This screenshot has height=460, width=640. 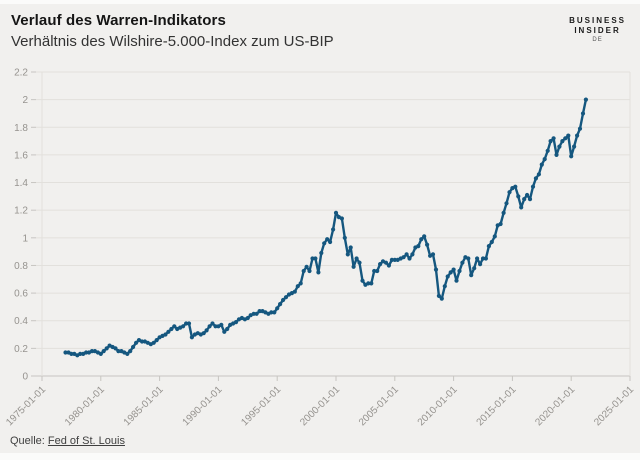 What do you see at coordinates (85, 406) in the screenshot?
I see `x-axis-tick-label: 1980-01-01` at bounding box center [85, 406].